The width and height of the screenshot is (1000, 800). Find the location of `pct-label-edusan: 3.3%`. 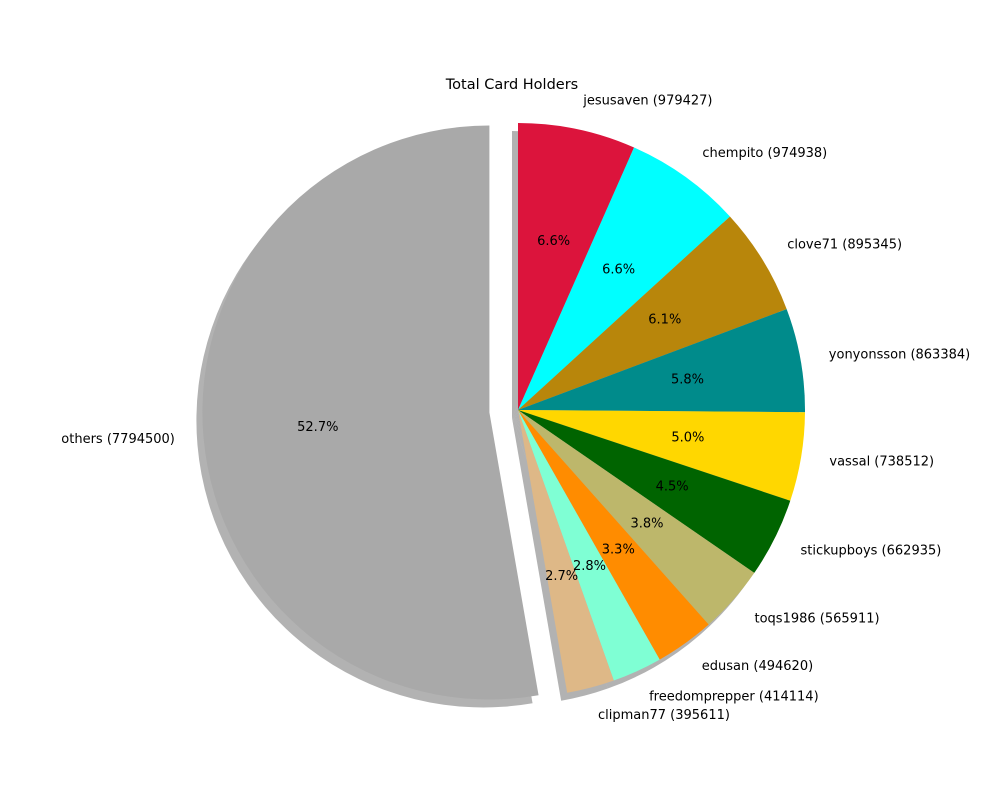

pct-label-edusan: 3.3% is located at coordinates (618, 550).